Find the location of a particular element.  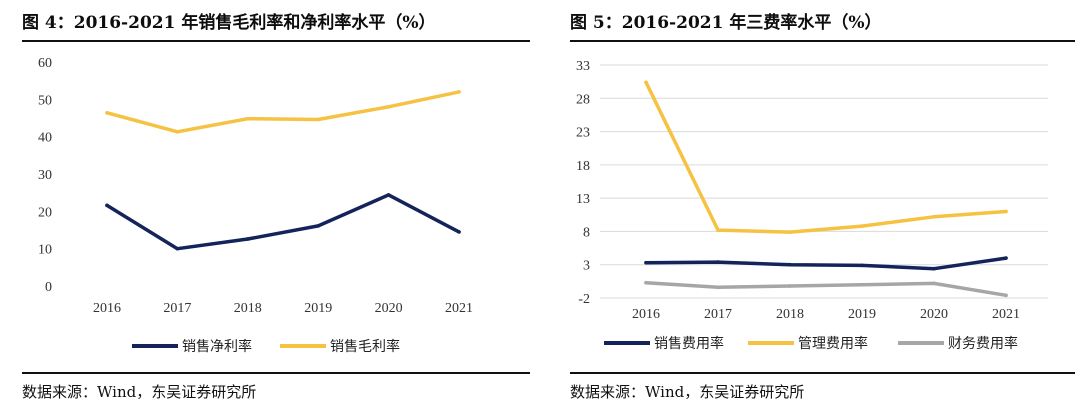

y-tick-label: 18 is located at coordinates (583, 166).